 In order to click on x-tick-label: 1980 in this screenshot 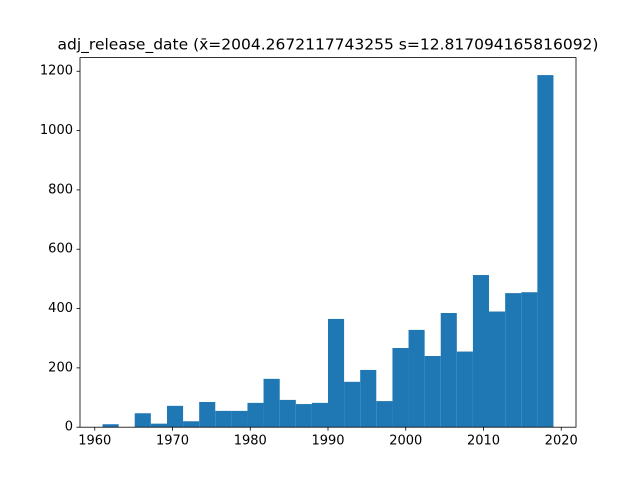, I will do `click(250, 441)`.